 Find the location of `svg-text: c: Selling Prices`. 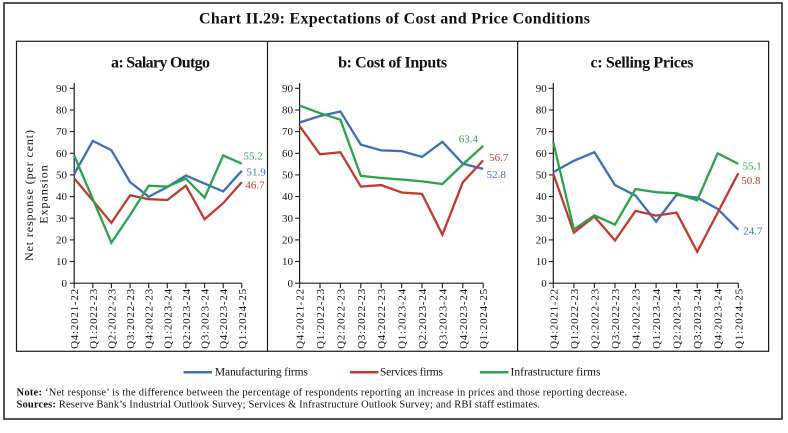

svg-text: c: Selling Prices is located at coordinates (642, 63).